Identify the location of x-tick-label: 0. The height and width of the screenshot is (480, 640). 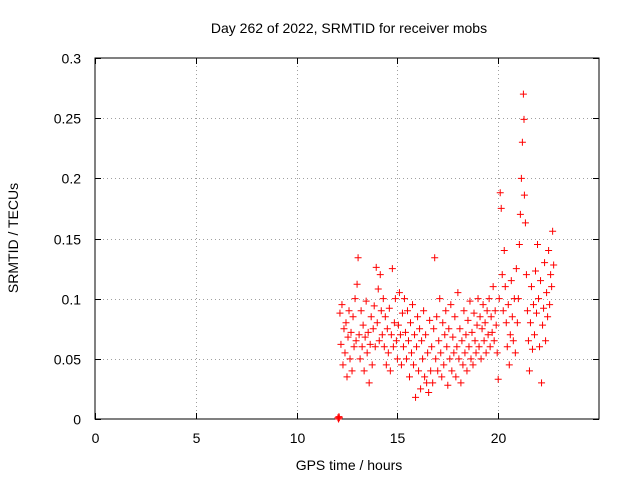
(96, 438).